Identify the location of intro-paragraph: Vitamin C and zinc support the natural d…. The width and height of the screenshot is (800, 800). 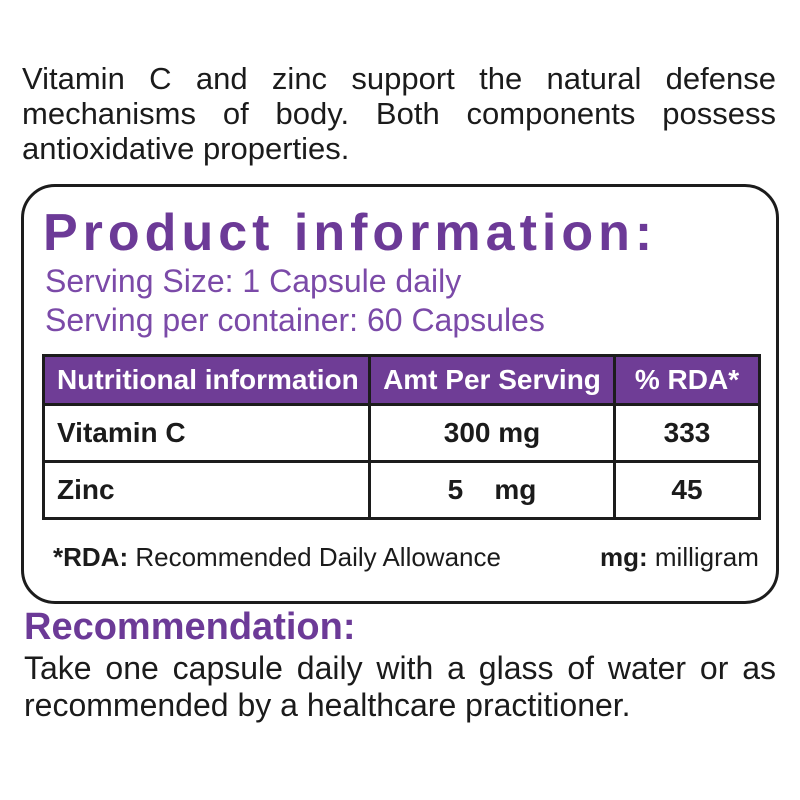
(399, 113).